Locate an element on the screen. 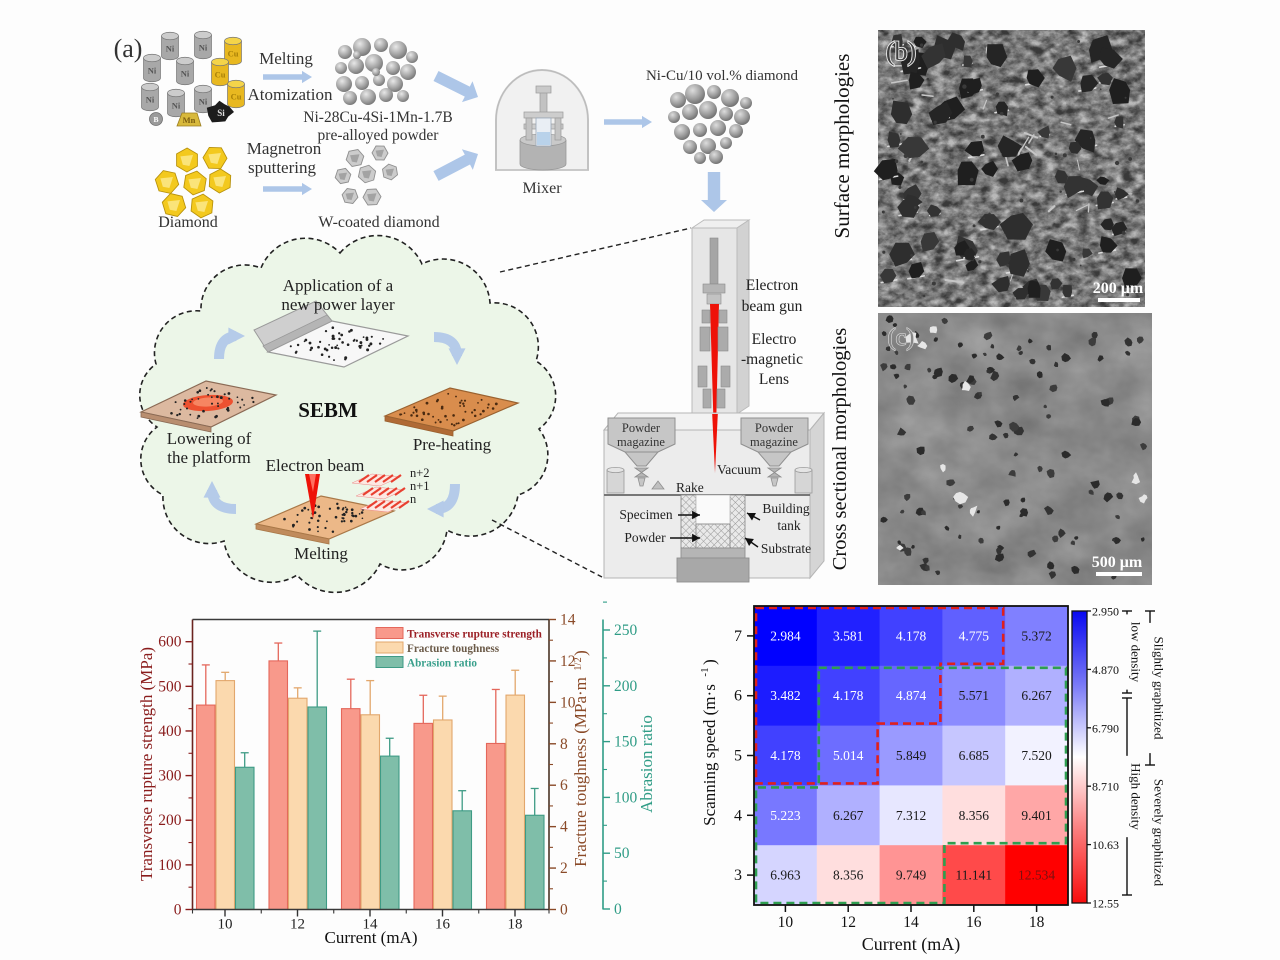 The image size is (1280, 960). svg-text: Melting is located at coordinates (286, 58).